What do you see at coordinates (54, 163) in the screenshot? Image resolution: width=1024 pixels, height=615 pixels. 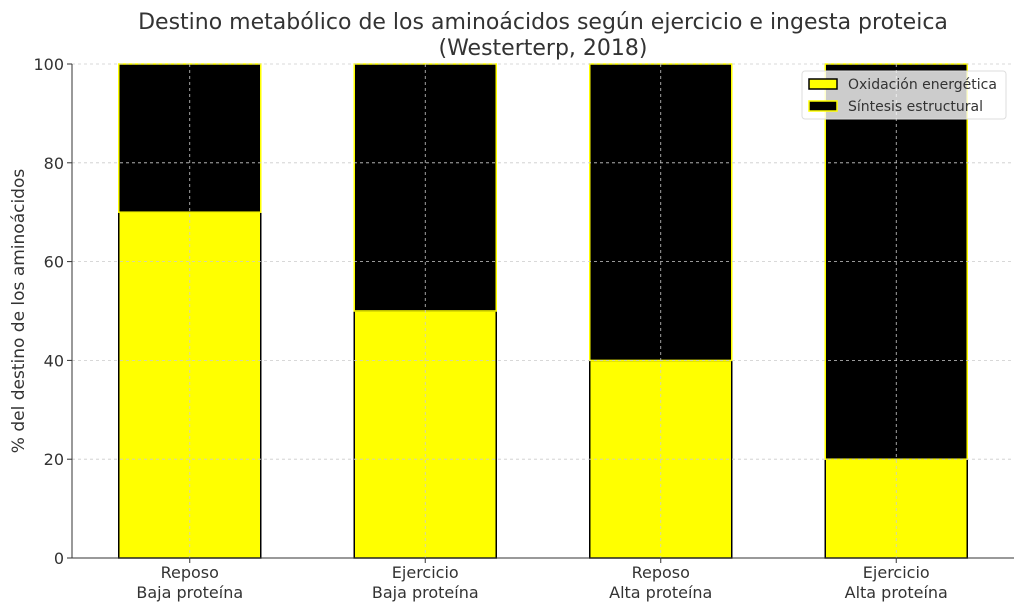 I see `y-tick-label: 80` at bounding box center [54, 163].